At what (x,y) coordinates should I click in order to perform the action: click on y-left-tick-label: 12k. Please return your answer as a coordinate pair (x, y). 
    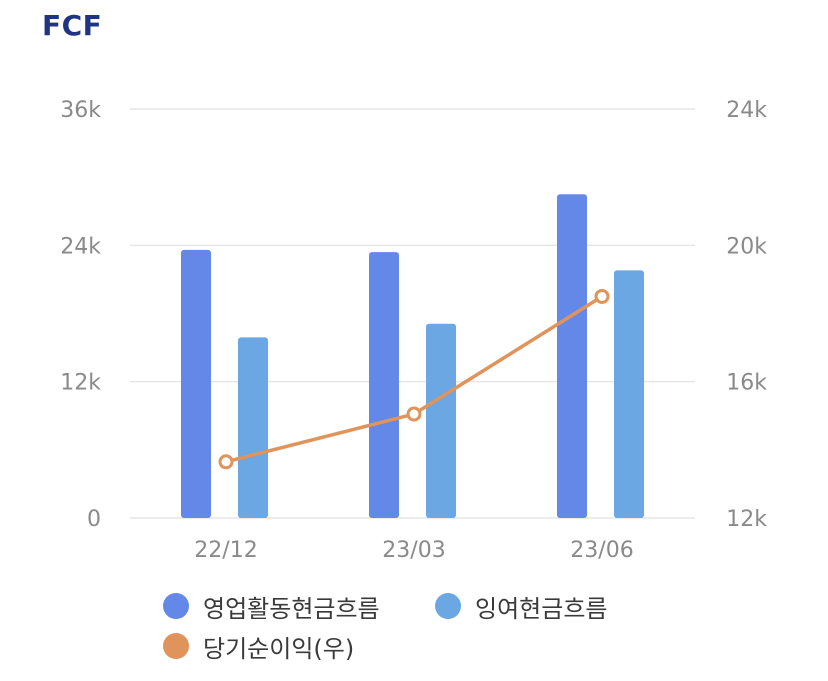
    Looking at the image, I should click on (80, 383).